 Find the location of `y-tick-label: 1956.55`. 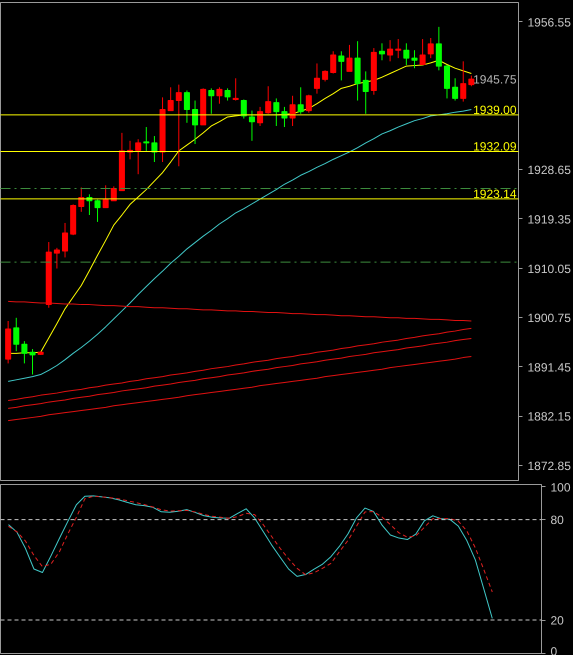

y-tick-label: 1956.55 is located at coordinates (550, 22).